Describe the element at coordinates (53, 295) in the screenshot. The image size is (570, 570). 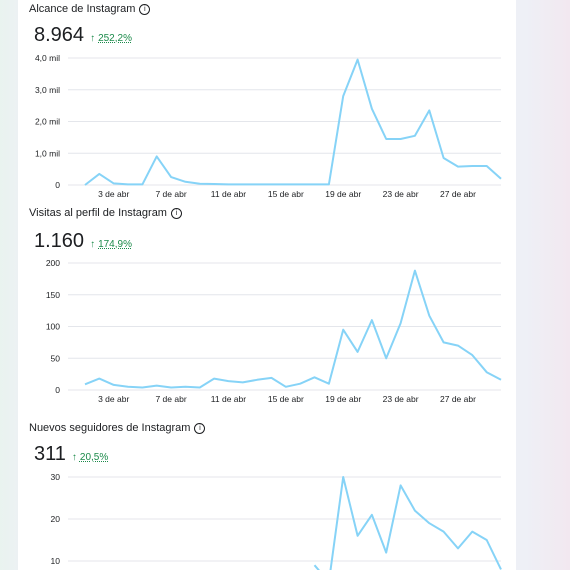
I see `y-tick-label: 150` at that location.